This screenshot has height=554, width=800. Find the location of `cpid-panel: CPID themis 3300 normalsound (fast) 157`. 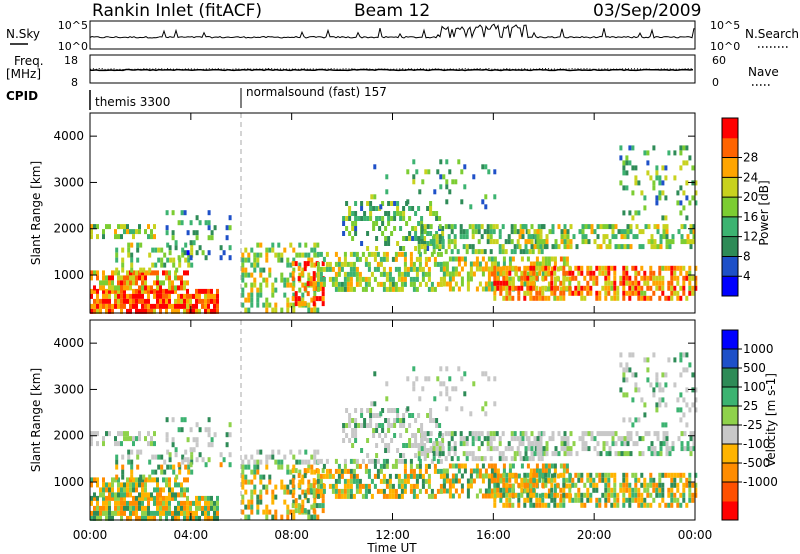

cpid-panel: CPID themis 3300 normalsound (fast) 157 is located at coordinates (196, 97).